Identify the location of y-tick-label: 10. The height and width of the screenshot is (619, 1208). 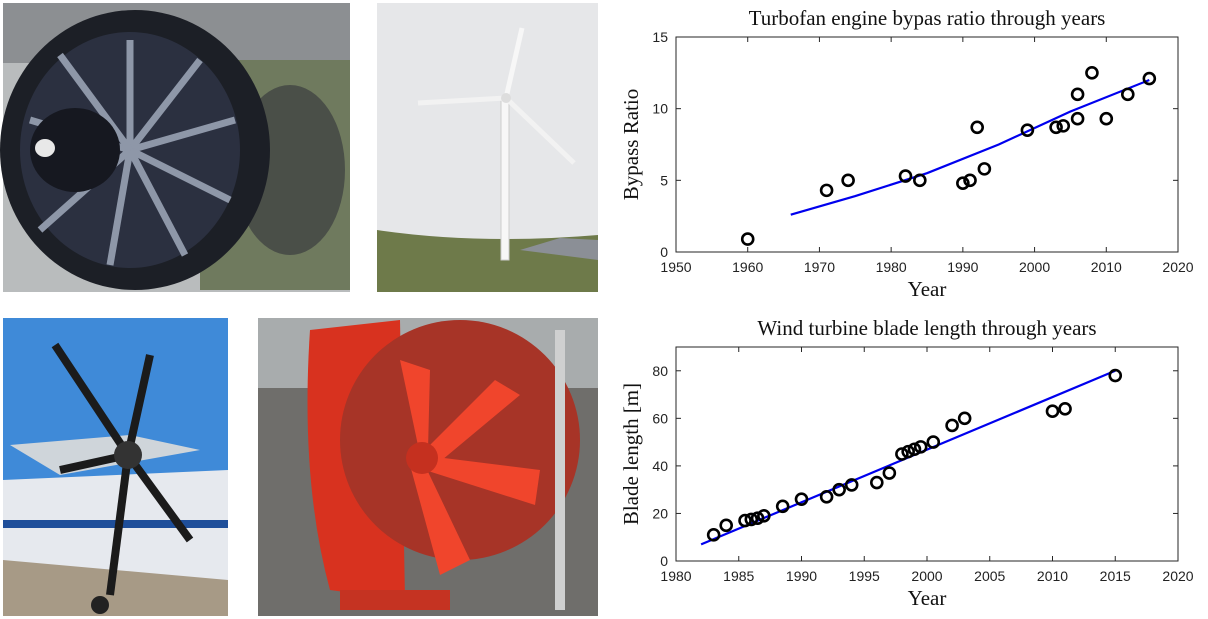
(660, 109).